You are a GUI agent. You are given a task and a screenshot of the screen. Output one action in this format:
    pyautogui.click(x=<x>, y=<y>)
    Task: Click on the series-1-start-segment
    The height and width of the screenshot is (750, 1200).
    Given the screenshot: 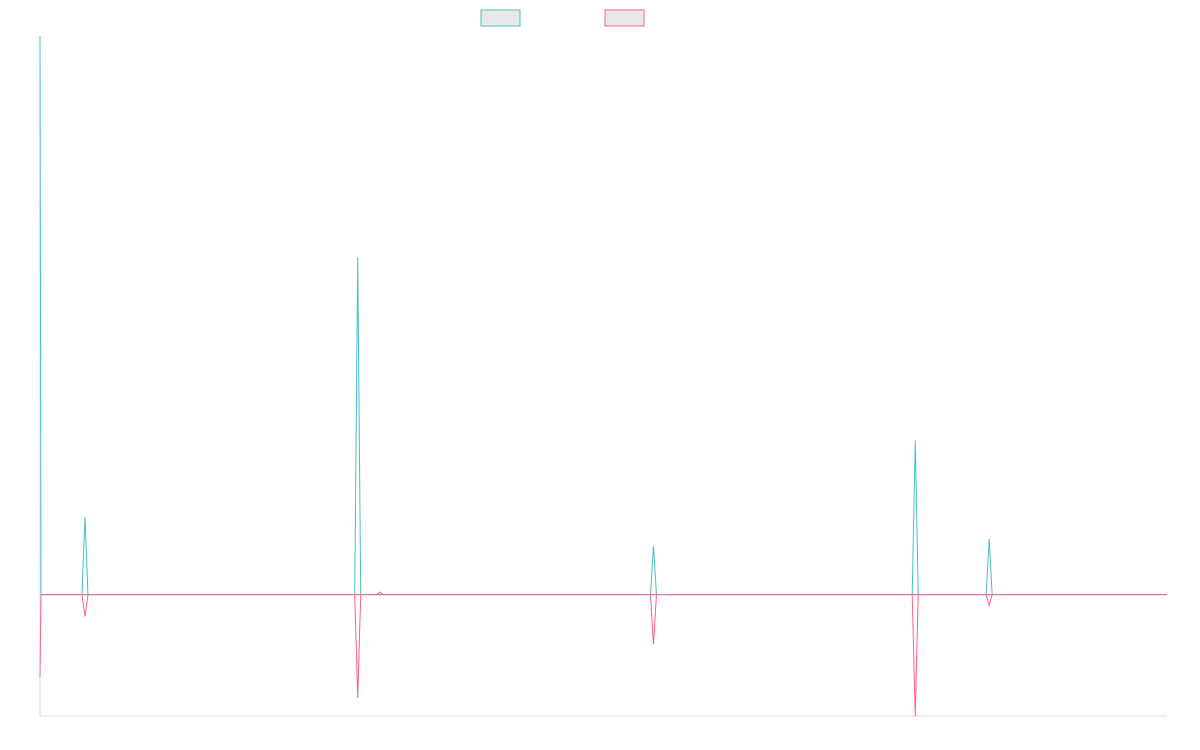 What is the action you would take?
    pyautogui.click(x=40, y=315)
    